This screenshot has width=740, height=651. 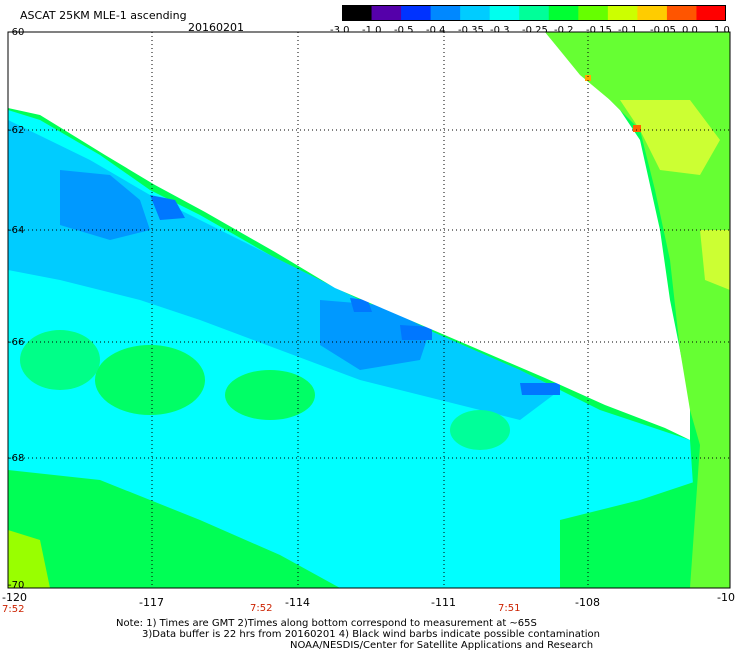 What do you see at coordinates (372, 30) in the screenshot?
I see `color-scale-label: -1.0` at bounding box center [372, 30].